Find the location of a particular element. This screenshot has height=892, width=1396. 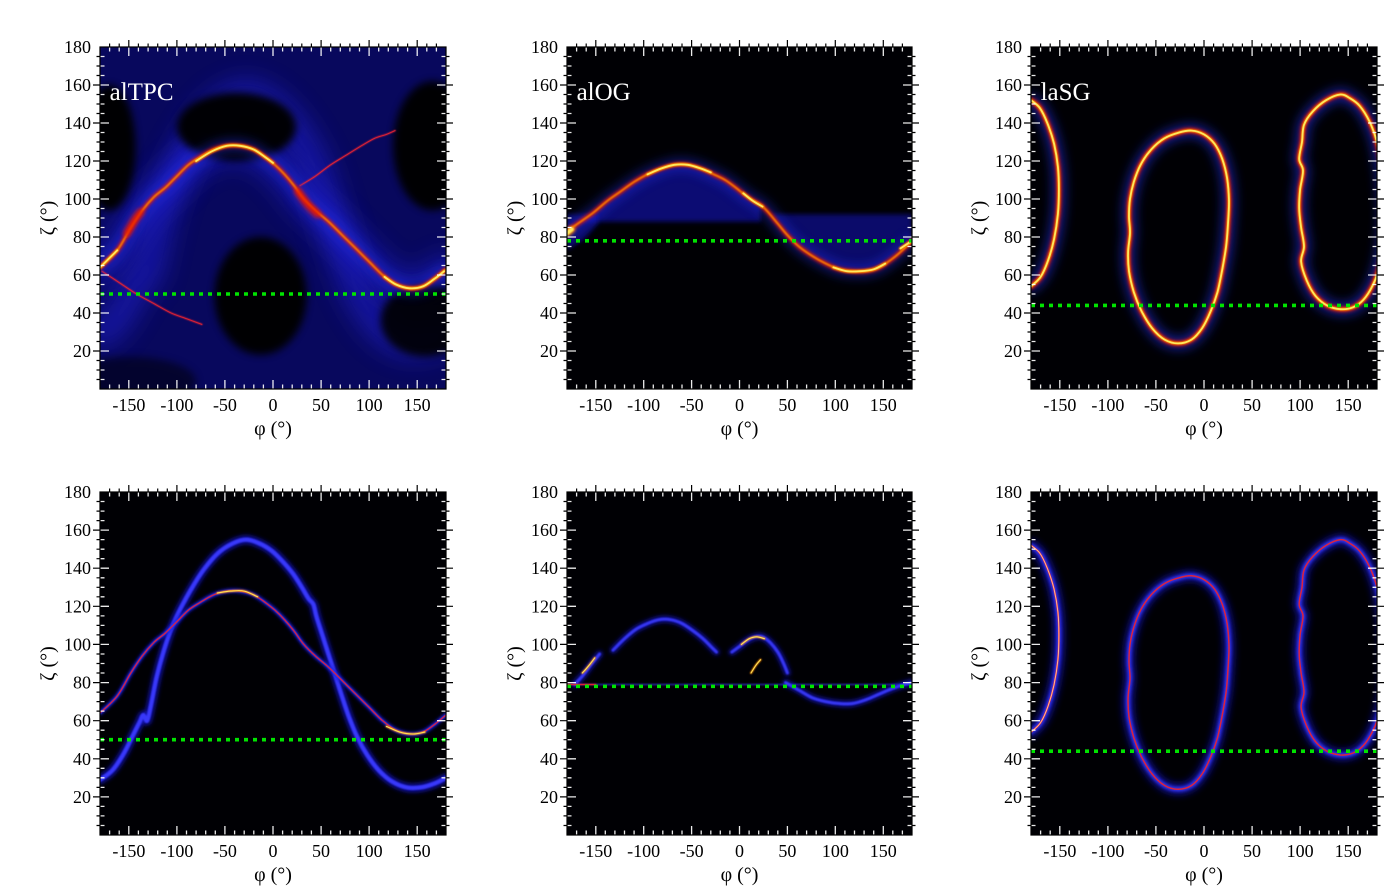

right-dip is located at coordinates (848, 693).